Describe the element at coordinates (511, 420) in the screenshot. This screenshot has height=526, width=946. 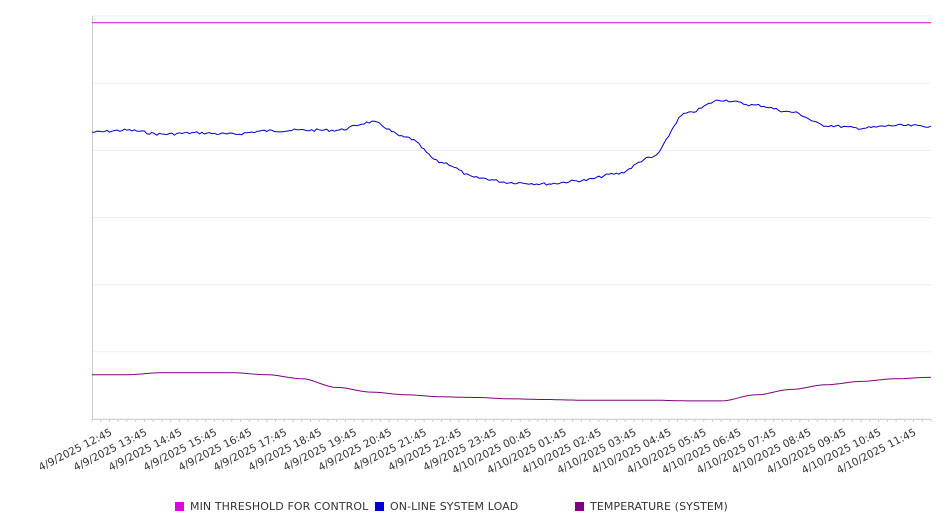
I see `x-axis-minor-ticks` at that location.